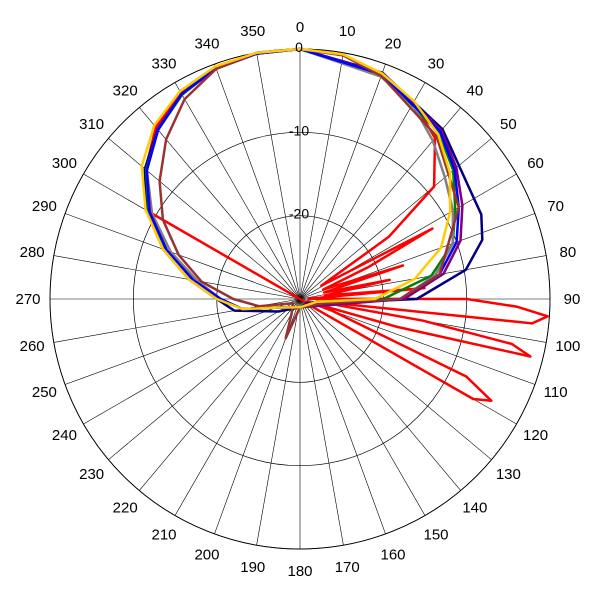 The width and height of the screenshot is (600, 600). I want to click on angle-tick-label: 320, so click(125, 91).